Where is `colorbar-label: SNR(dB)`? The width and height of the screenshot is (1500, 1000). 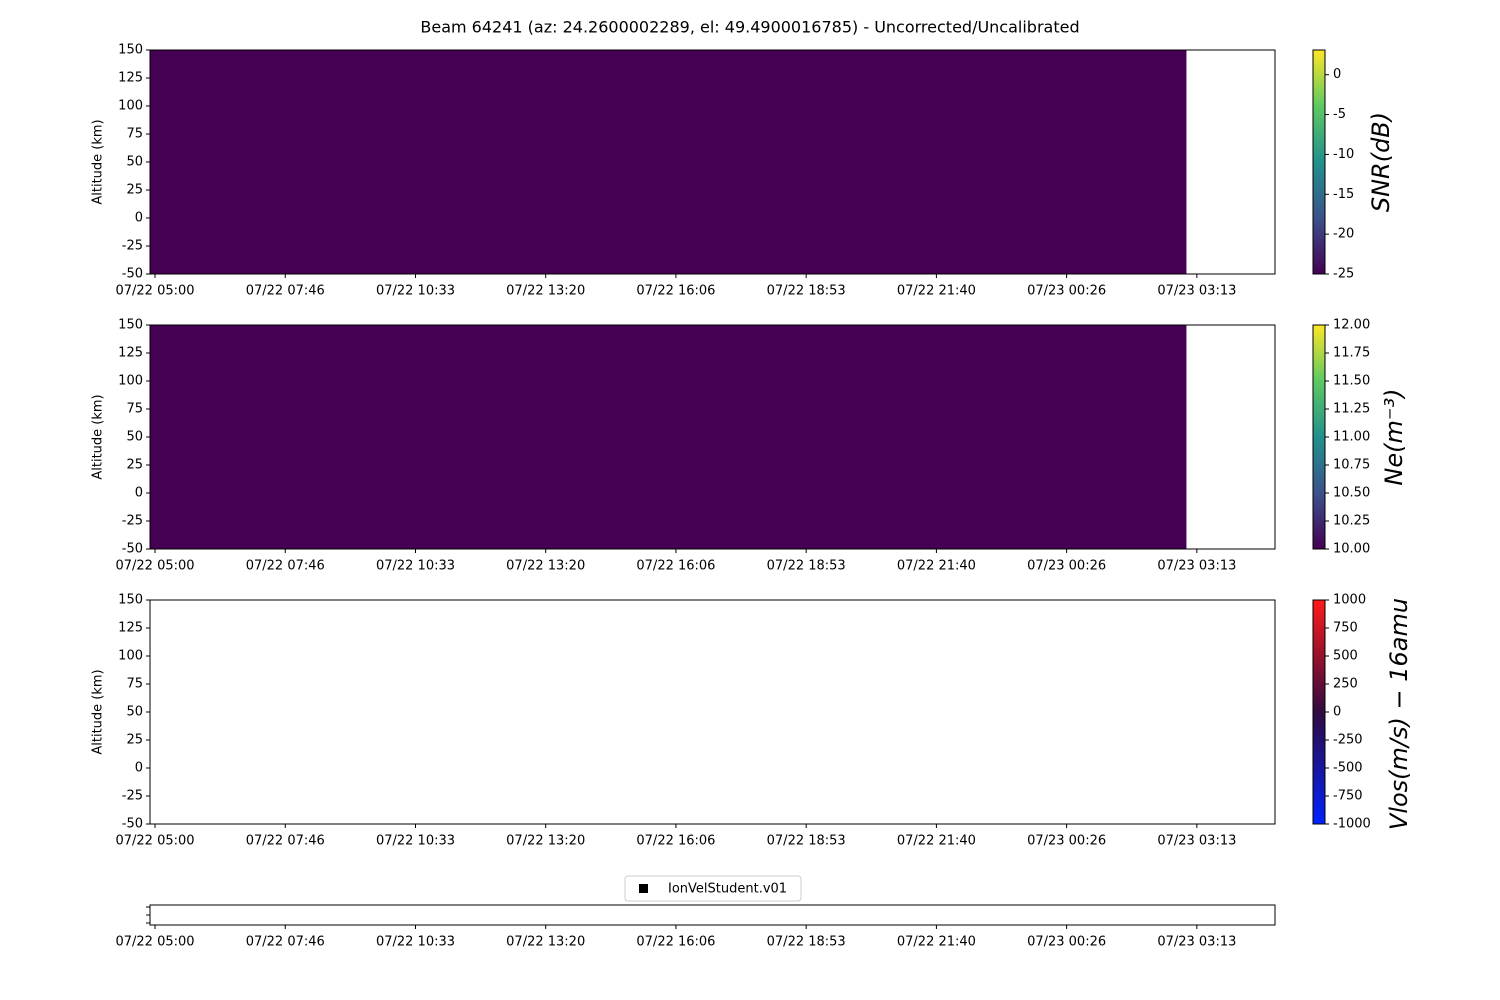 colorbar-label: SNR(dB) is located at coordinates (1381, 162).